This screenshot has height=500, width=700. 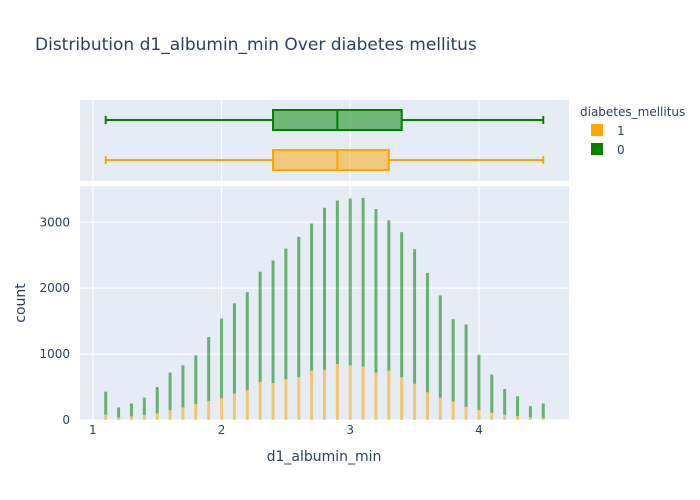 I want to click on x-tick-label: 3, so click(x=350, y=430).